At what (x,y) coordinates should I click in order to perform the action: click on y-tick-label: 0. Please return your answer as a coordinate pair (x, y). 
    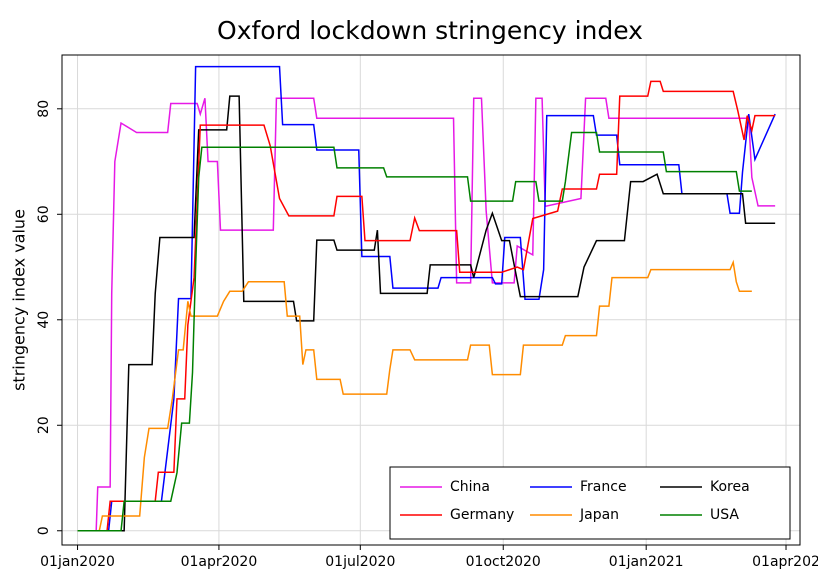
    Looking at the image, I should click on (44, 530).